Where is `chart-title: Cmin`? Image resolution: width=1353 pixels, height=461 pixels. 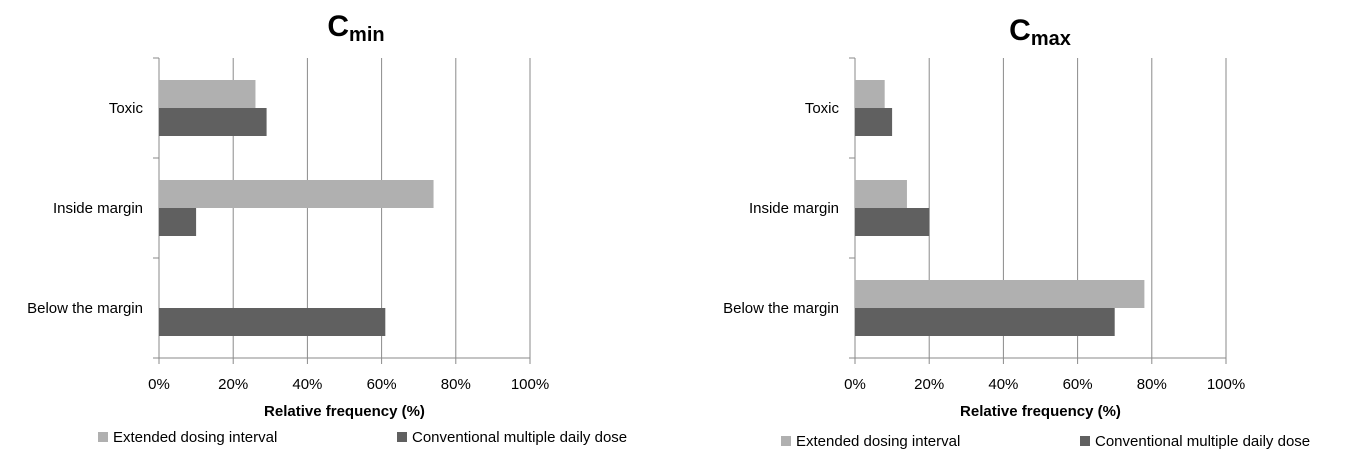
chart-title: Cmin is located at coordinates (355, 28).